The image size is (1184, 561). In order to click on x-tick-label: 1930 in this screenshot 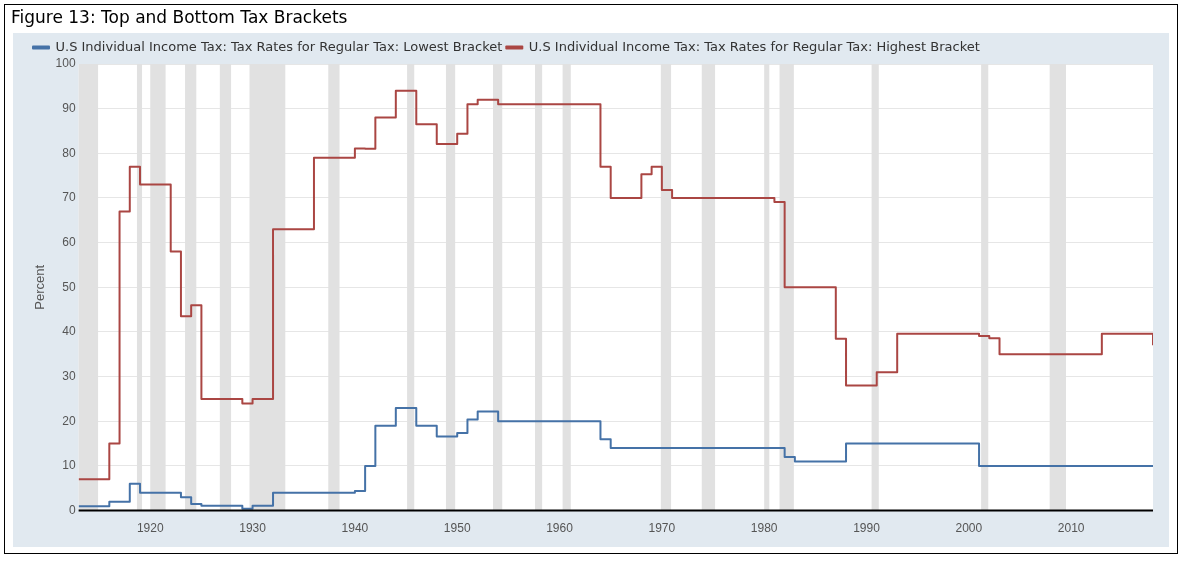, I will do `click(253, 528)`.